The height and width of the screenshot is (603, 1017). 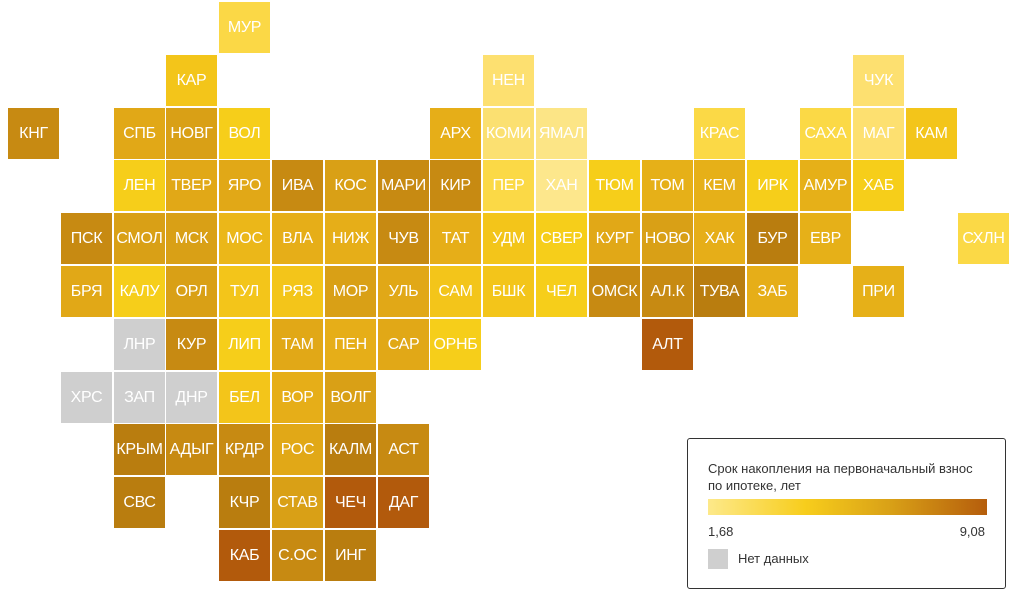 What do you see at coordinates (191, 133) in the screenshot?
I see `region-tile: НОВГ` at bounding box center [191, 133].